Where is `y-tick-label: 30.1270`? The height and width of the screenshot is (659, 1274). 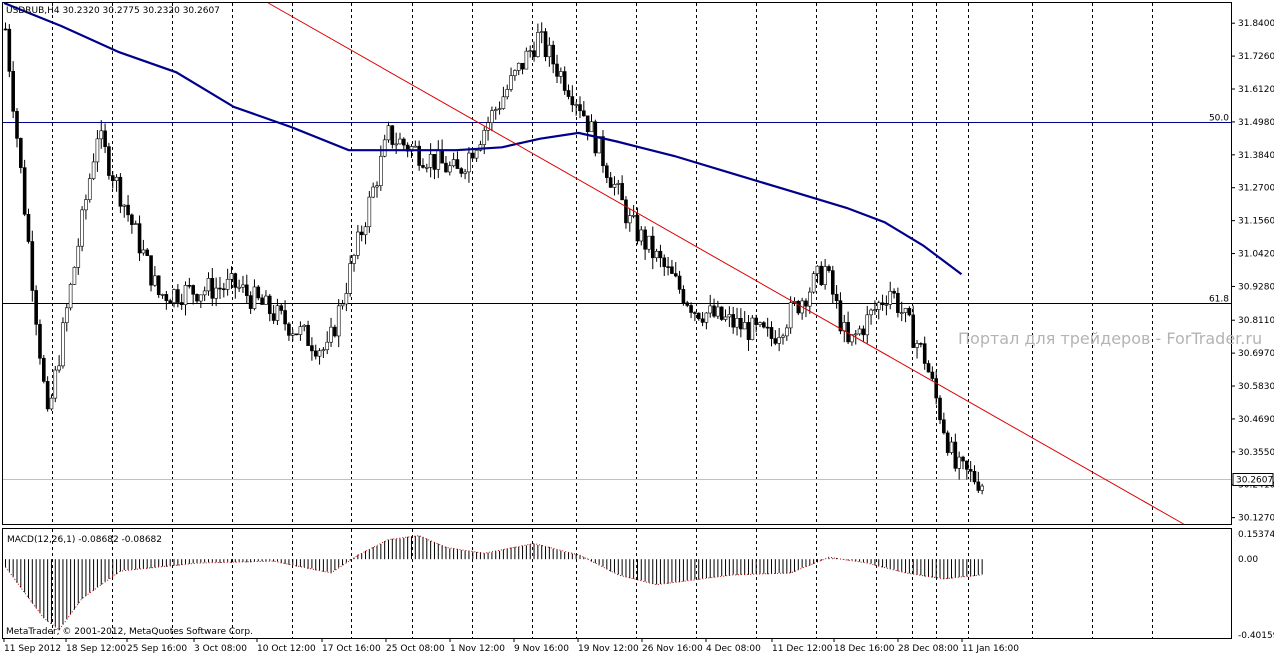 y-tick-label: 30.1270 is located at coordinates (1256, 519).